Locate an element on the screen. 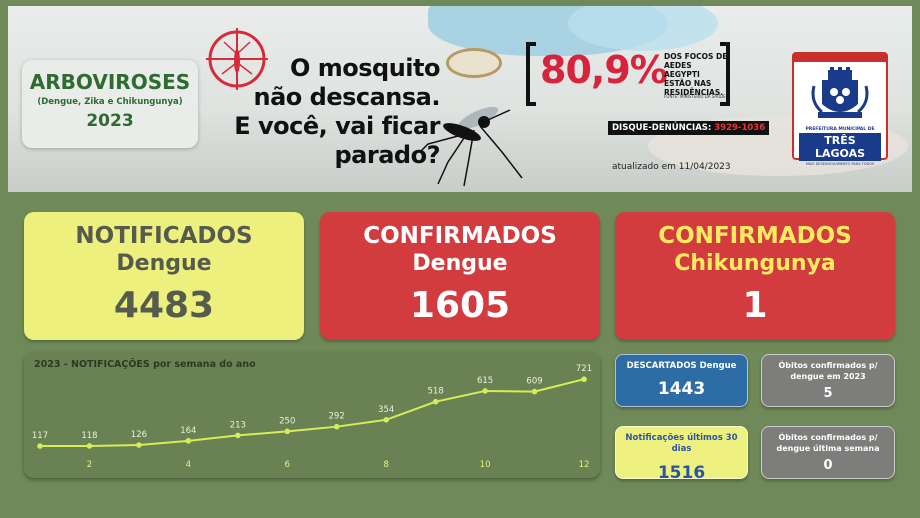 The width and height of the screenshot is (920, 518). data-label: 118 is located at coordinates (89, 436).